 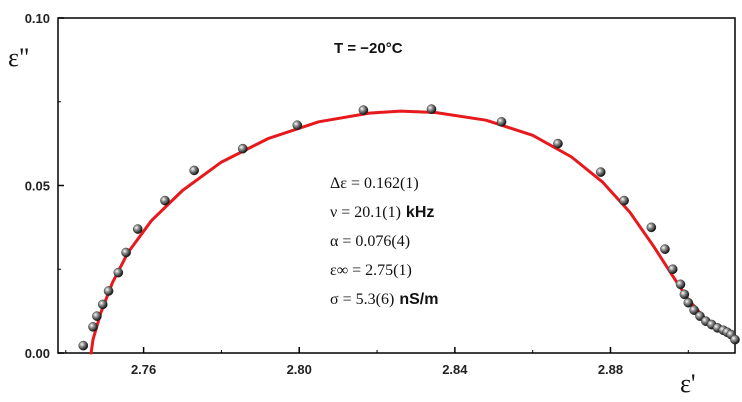 What do you see at coordinates (37, 186) in the screenshot?
I see `y-tick-label: 0.05` at bounding box center [37, 186].